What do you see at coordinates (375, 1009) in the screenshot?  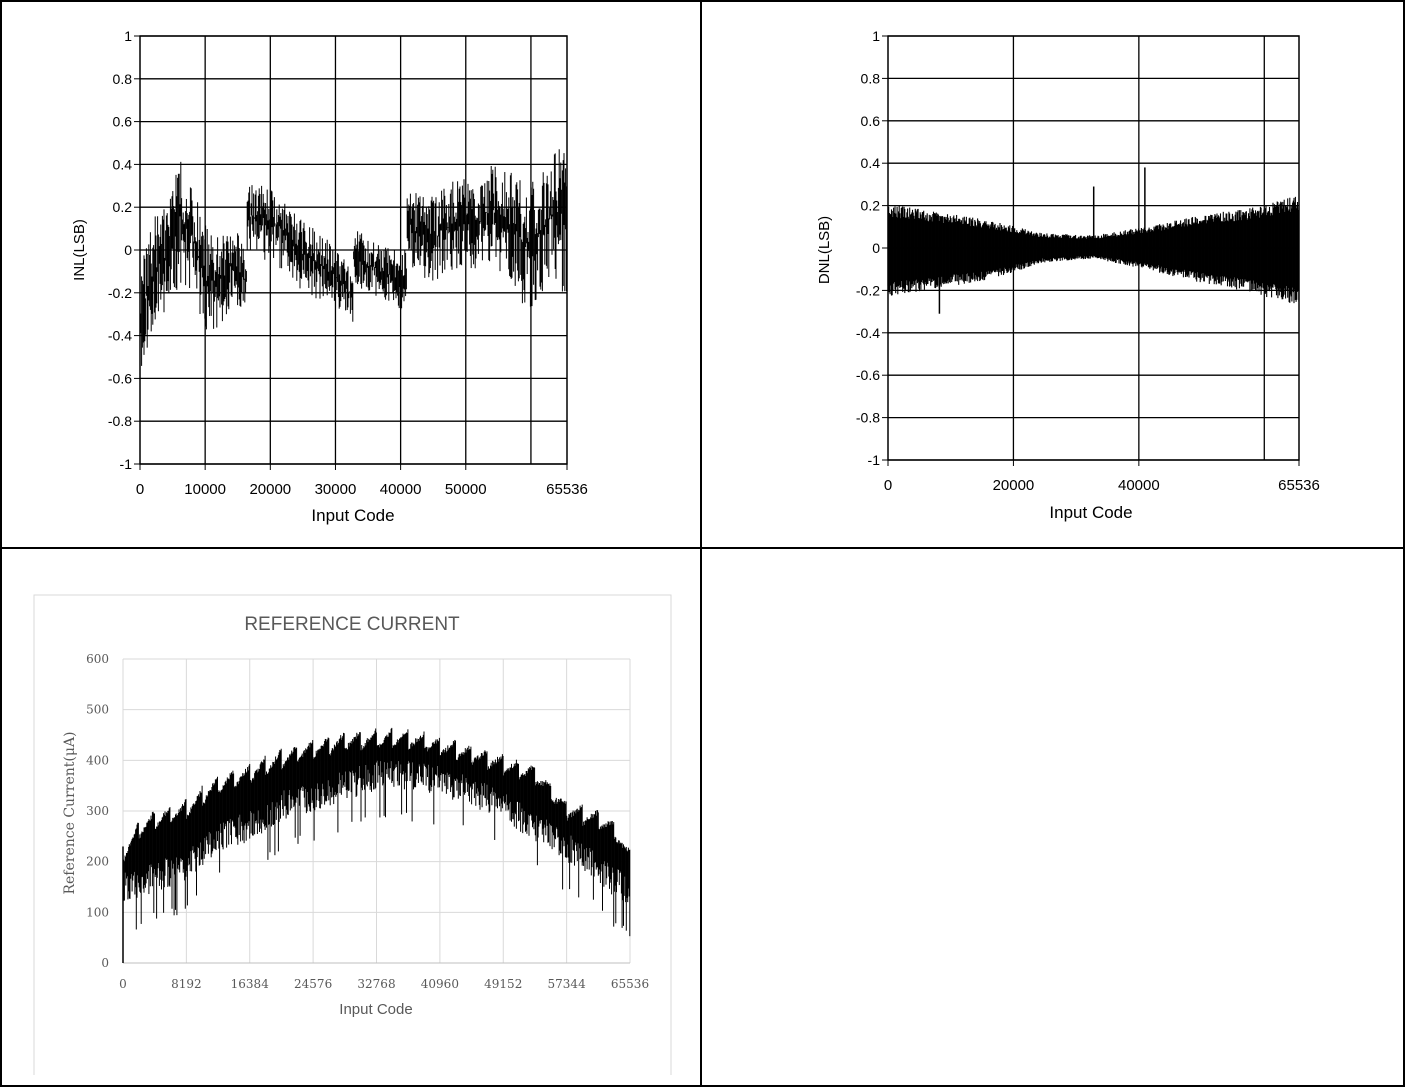 I see `ref-x-axis-label: Input Code` at bounding box center [375, 1009].